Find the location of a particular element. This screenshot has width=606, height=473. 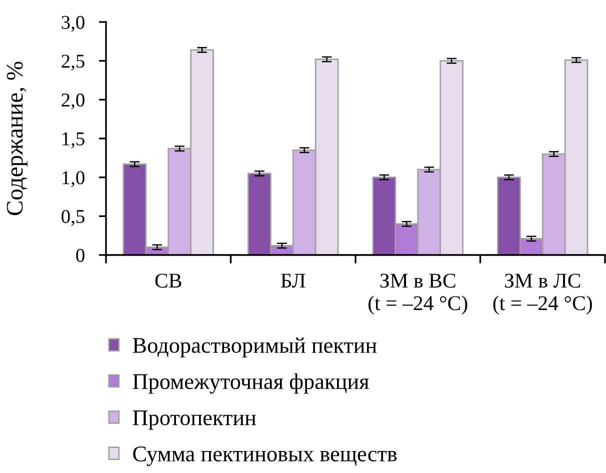

legend-label: Протопектин is located at coordinates (194, 420).